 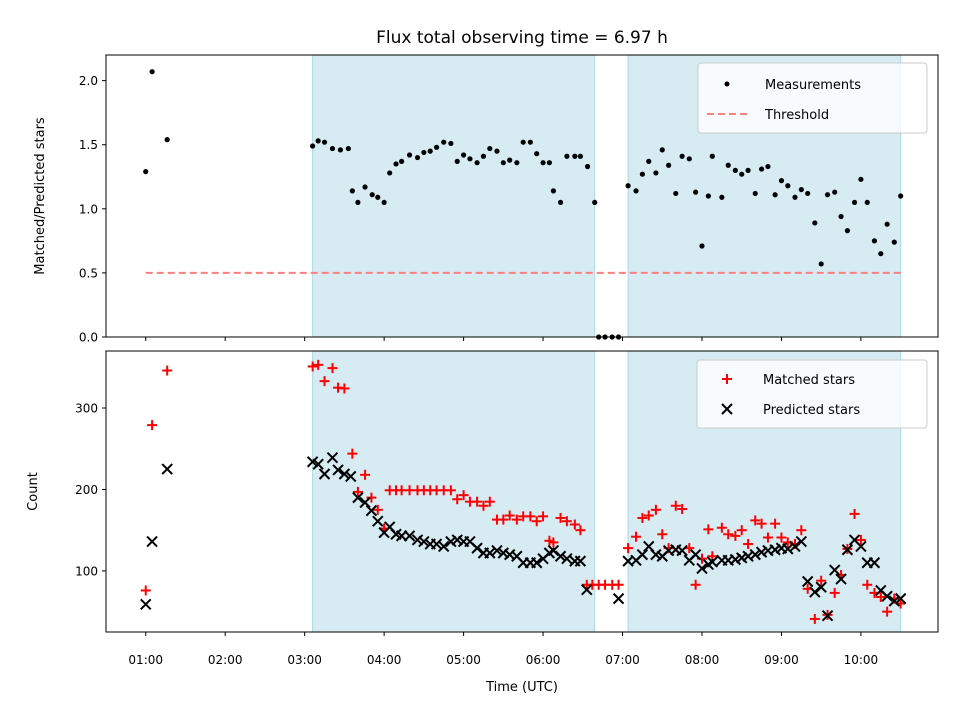 I want to click on bottom-y-tick-label: 200, so click(x=86, y=490).